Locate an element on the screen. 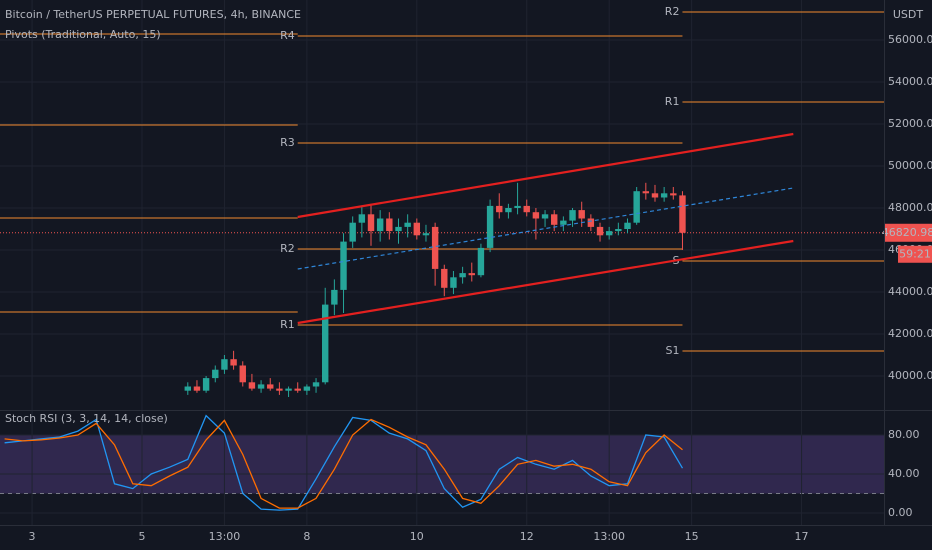  last-price-box is located at coordinates (908, 232).